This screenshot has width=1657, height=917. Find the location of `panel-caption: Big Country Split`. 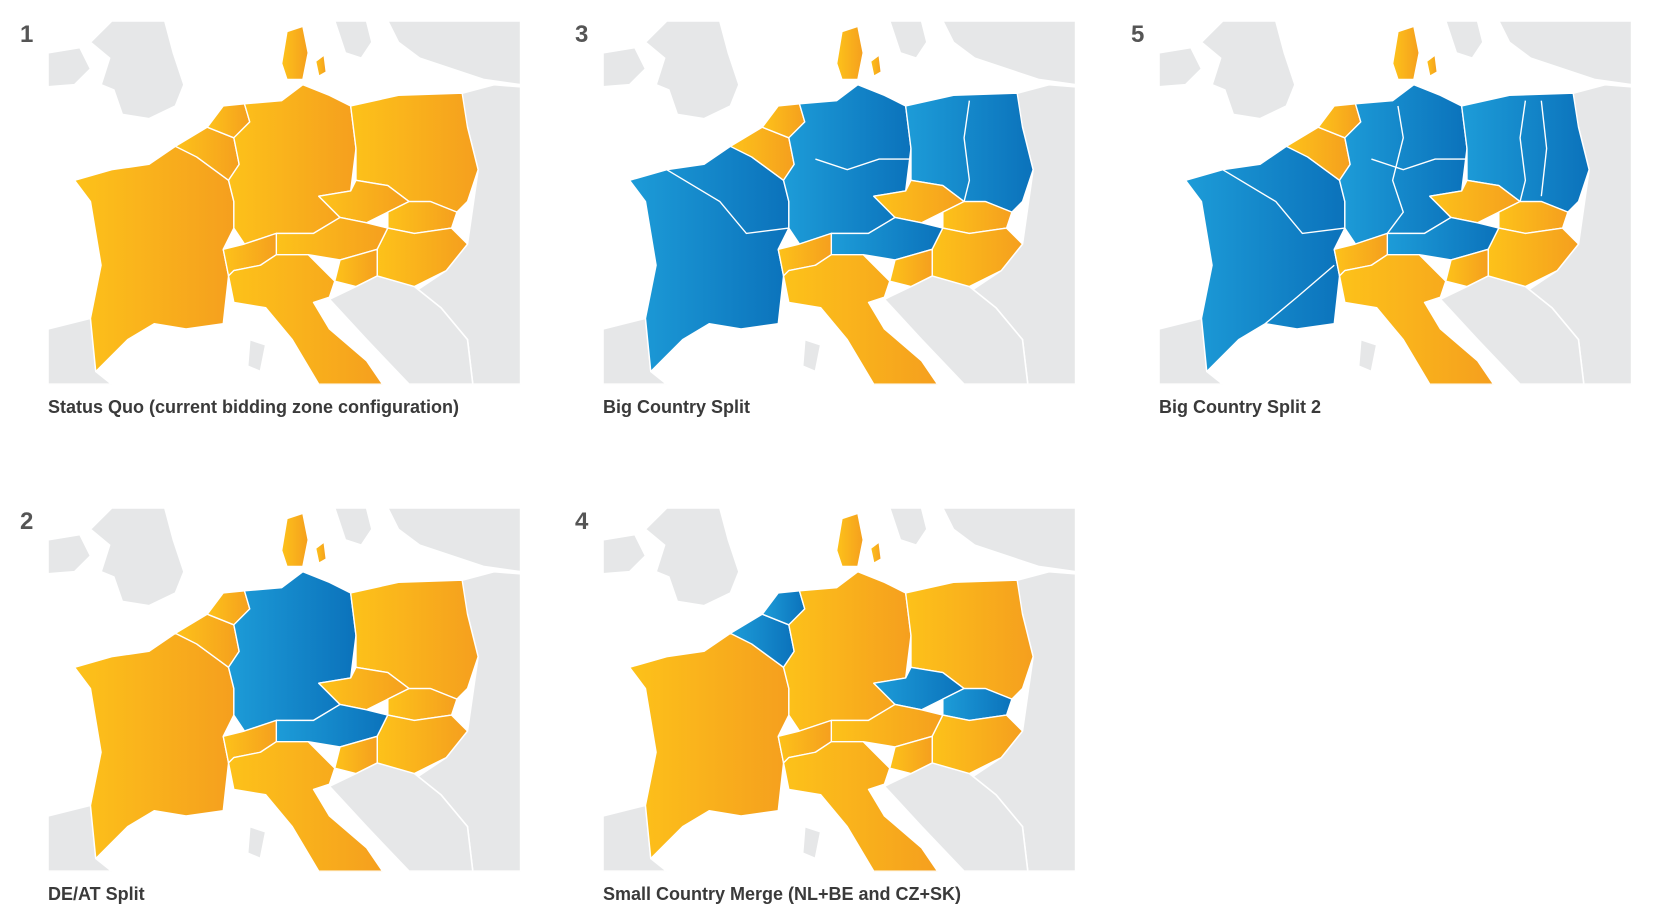

panel-caption: Big Country Split is located at coordinates (676, 407).